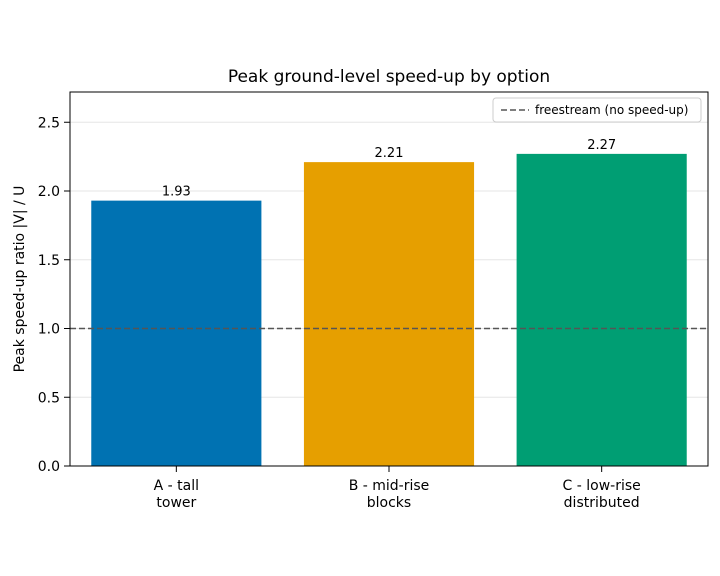 The image size is (720, 576). What do you see at coordinates (602, 503) in the screenshot?
I see `x-tick-label: distributed` at bounding box center [602, 503].